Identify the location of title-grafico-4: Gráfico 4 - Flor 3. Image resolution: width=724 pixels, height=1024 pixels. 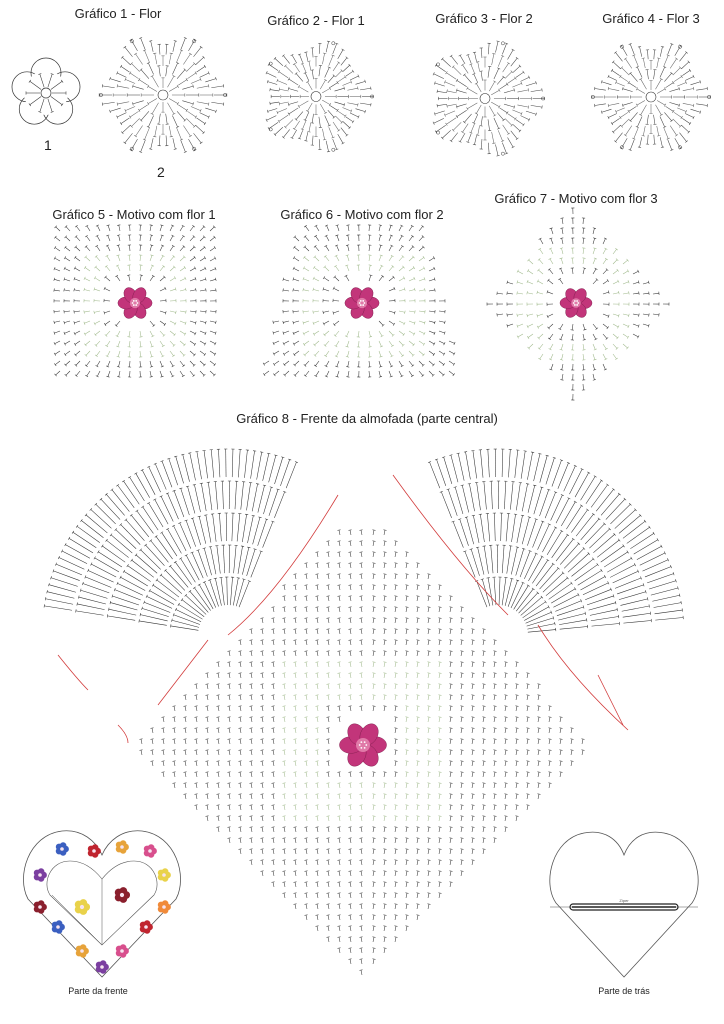
(651, 18).